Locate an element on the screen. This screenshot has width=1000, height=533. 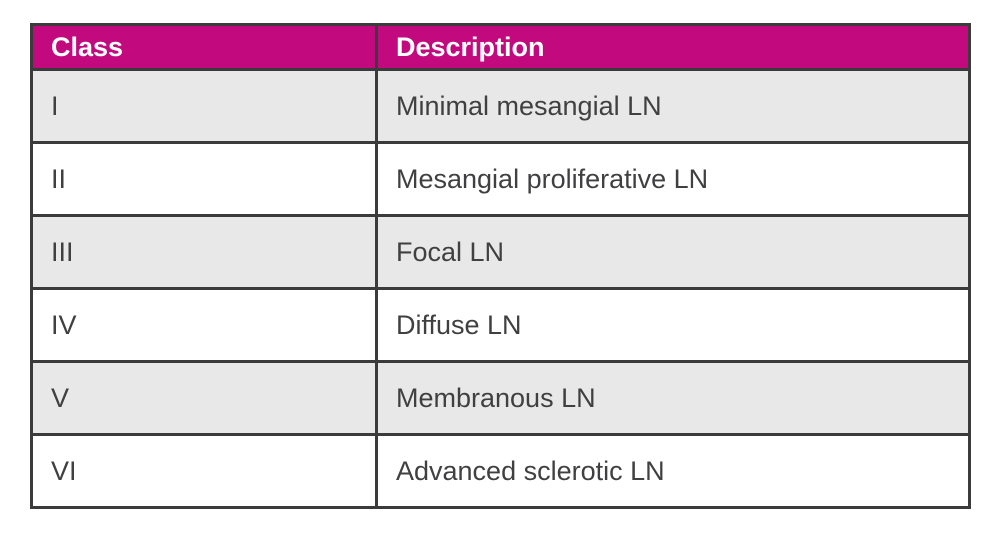
table-row: VI Advanced sclerotic LN is located at coordinates (500, 471).